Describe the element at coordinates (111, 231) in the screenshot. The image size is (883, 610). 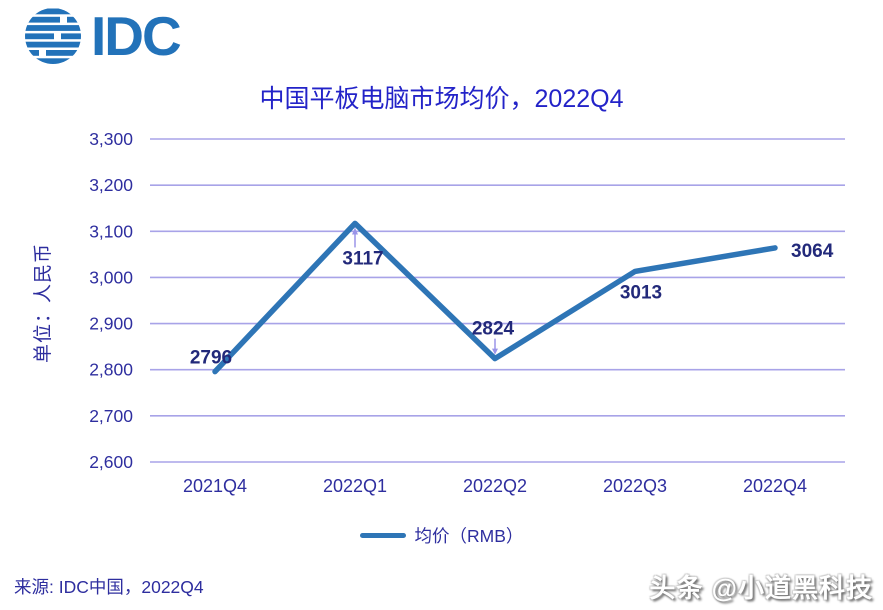
I see `svg-text: 3,100` at that location.